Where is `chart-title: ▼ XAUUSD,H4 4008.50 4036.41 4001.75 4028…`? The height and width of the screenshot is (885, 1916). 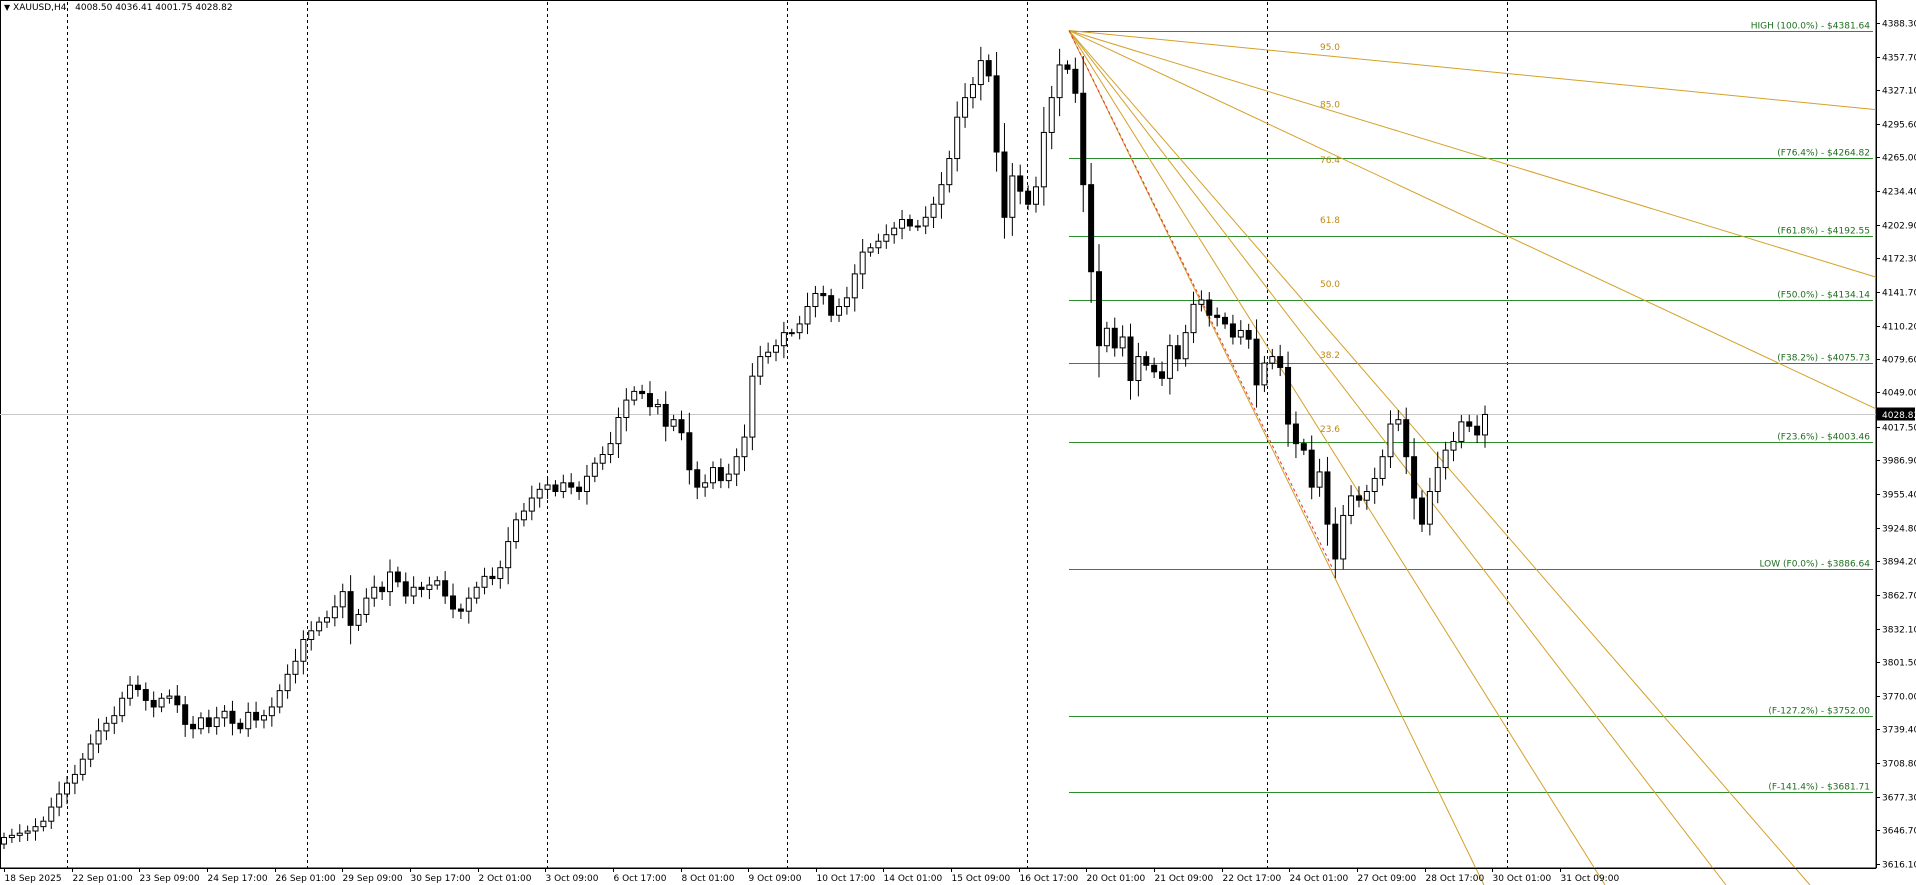 chart-title: ▼ XAUUSD,H4 4008.50 4036.41 4001.75 4028… is located at coordinates (118, 8).